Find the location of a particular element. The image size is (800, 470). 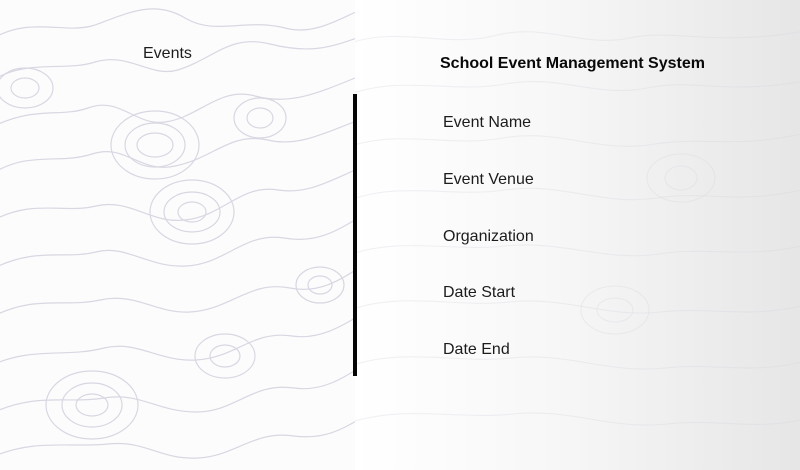

field-label-date-start: Date Start is located at coordinates (479, 292).